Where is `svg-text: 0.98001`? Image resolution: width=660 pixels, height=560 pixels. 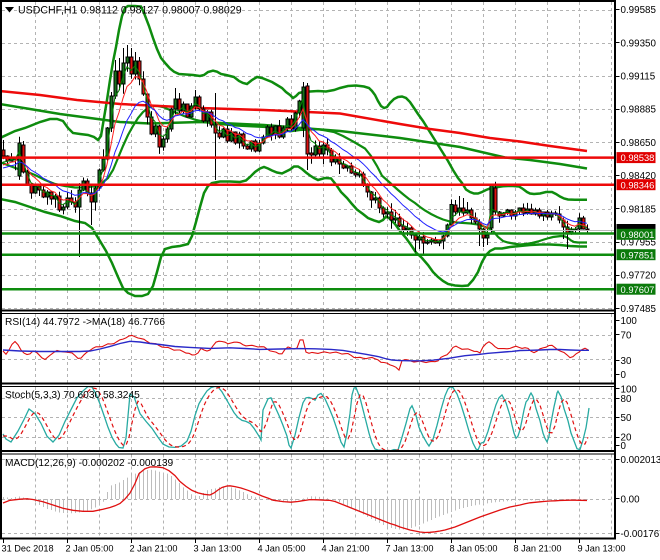
svg-text: 0.98001 is located at coordinates (638, 234).